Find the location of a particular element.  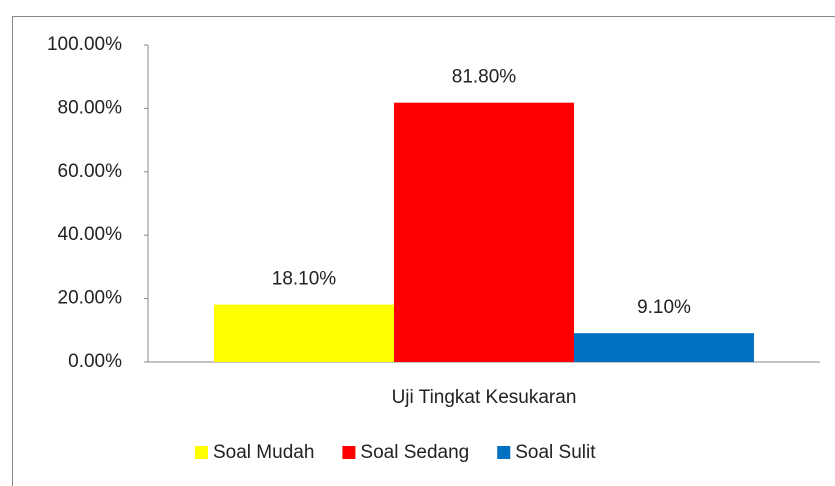

data-label: 9.10% is located at coordinates (664, 307).